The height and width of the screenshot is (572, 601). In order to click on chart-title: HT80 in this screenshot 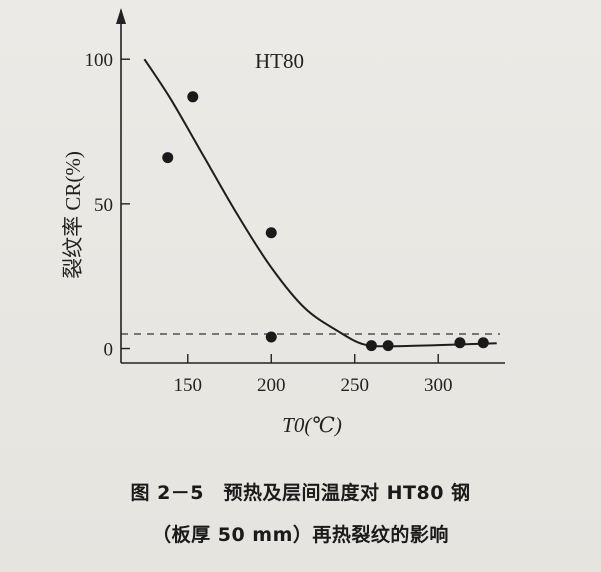, I will do `click(279, 61)`.